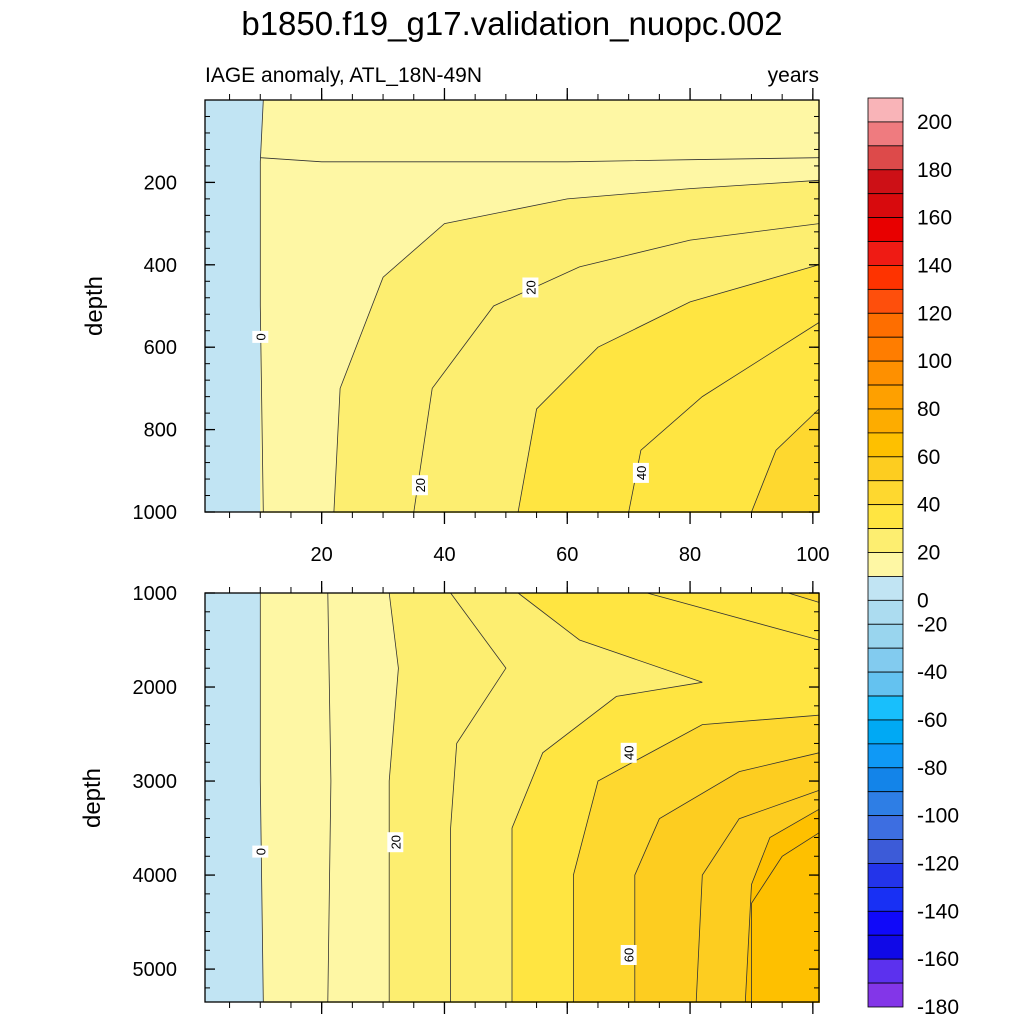 Image resolution: width=1024 pixels, height=1024 pixels. Describe the element at coordinates (640, 472) in the screenshot. I see `top-contour-label: 40` at that location.